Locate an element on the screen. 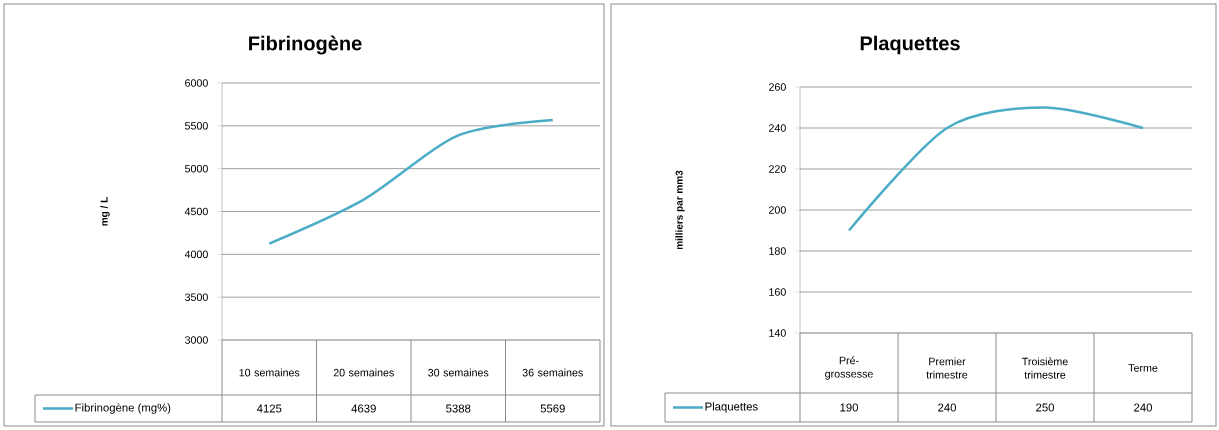 The width and height of the screenshot is (1219, 430). chart-title: Plaquettes is located at coordinates (910, 45).